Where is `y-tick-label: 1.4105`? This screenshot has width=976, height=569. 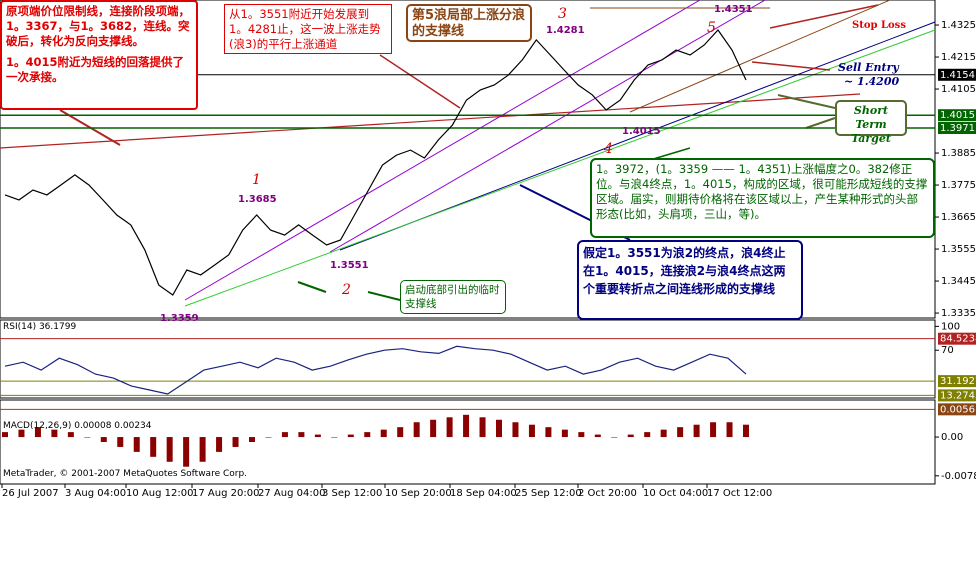 y-tick-label: 1.4105 is located at coordinates (958, 89).